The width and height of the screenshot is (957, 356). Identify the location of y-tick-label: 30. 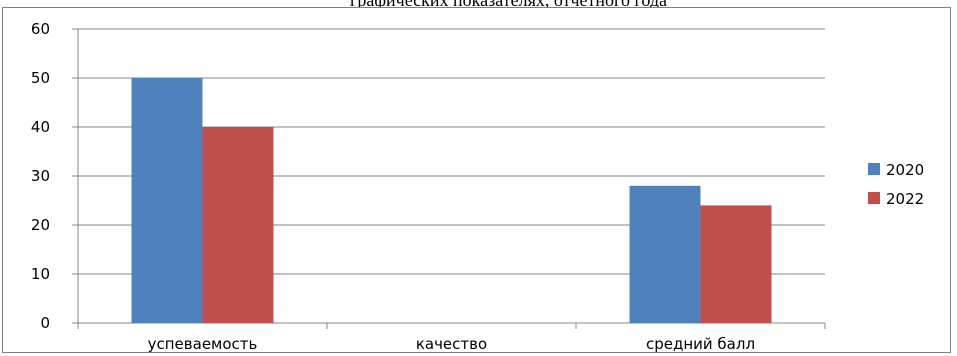
(40, 176).